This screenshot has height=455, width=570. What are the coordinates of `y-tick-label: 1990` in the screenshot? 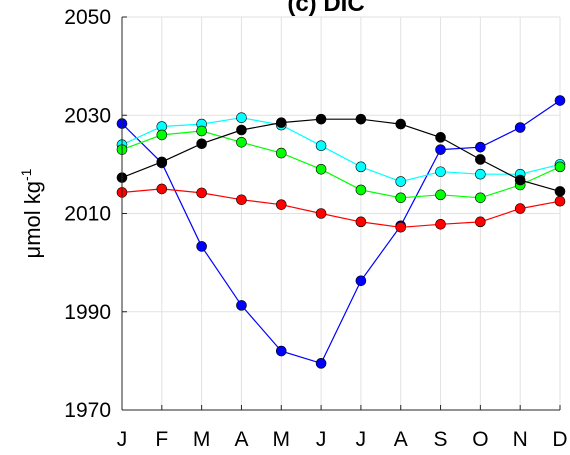 It's located at (87, 312).